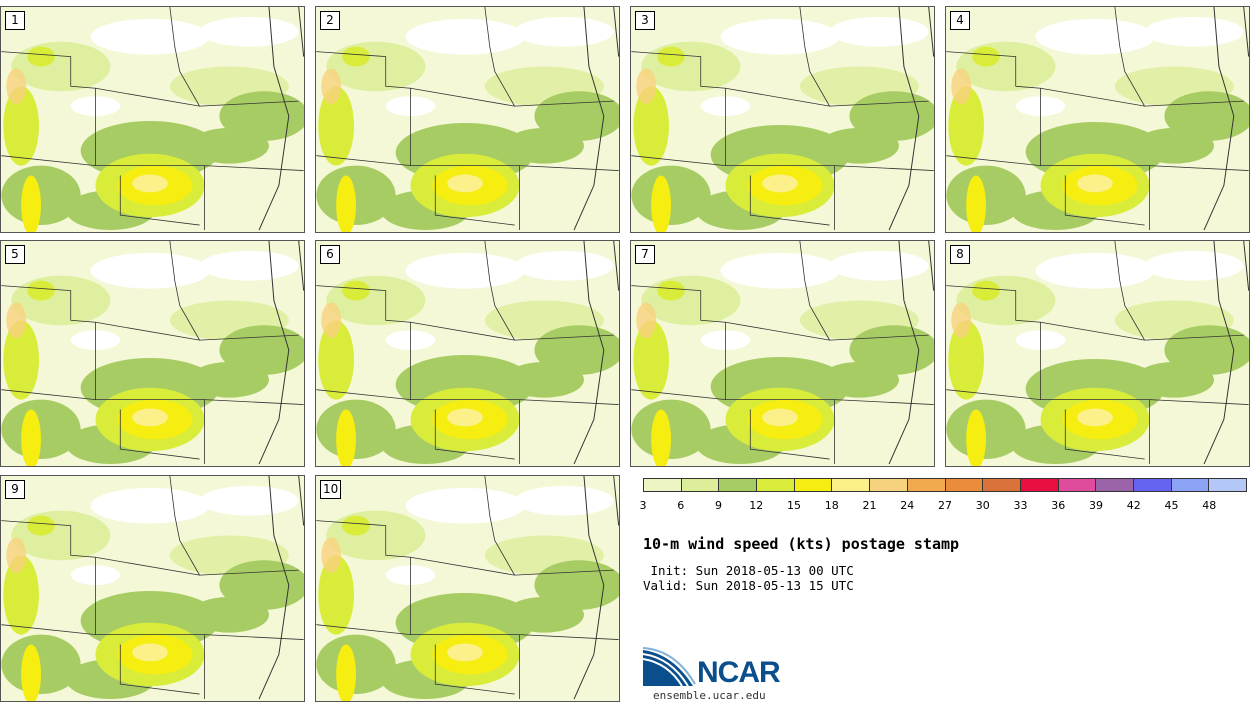 Image resolution: width=1260 pixels, height=703 pixels. What do you see at coordinates (748, 585) in the screenshot?
I see `valid-time: Valid: Sun 2018-05-13 15 UTC` at bounding box center [748, 585].